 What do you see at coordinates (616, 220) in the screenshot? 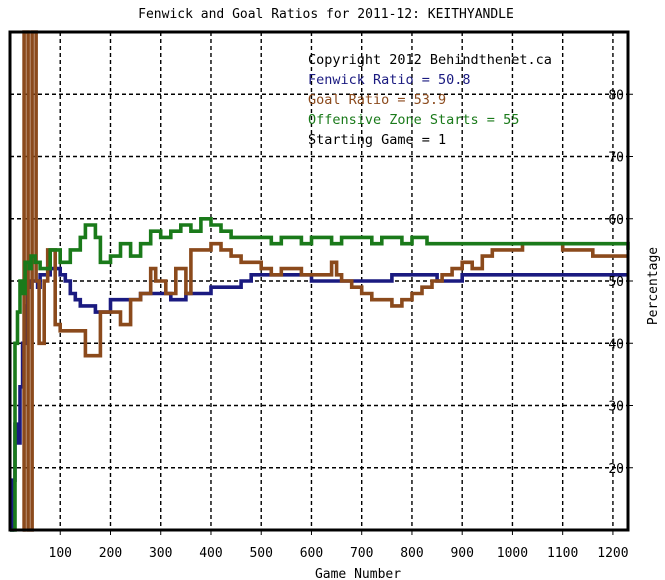
I see `y-tick-label-4: 60` at bounding box center [616, 220].